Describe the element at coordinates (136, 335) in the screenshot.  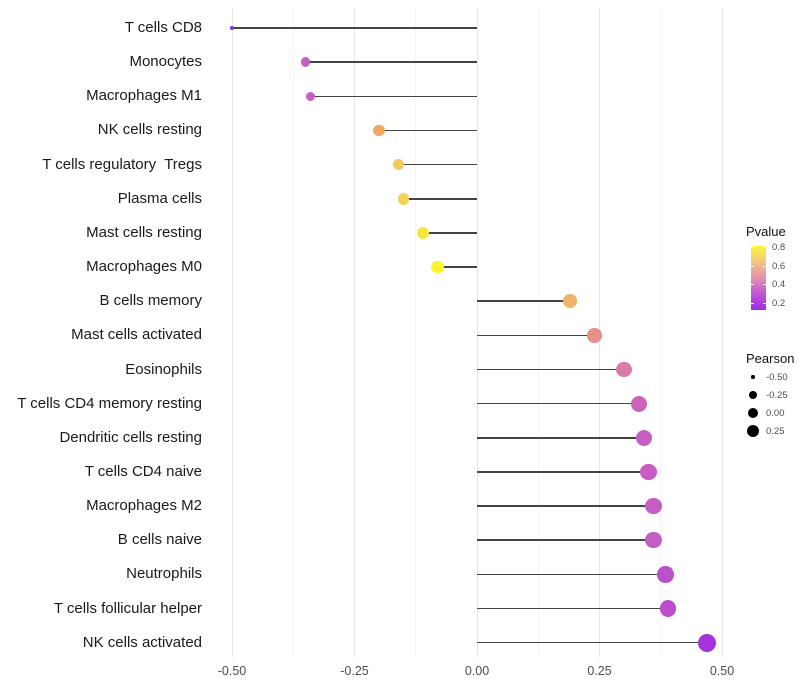
I see `y-axis-category-label: Mast cells activated` at that location.